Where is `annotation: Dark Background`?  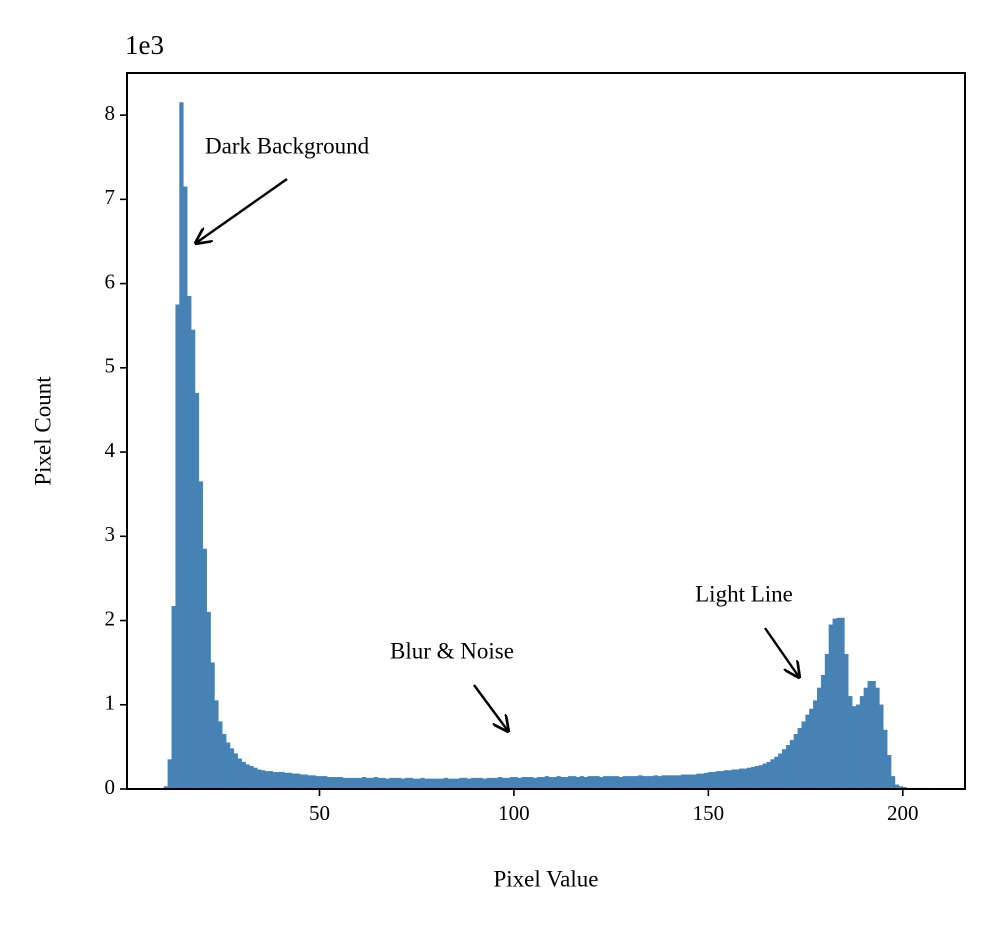
annotation: Dark Background is located at coordinates (287, 145).